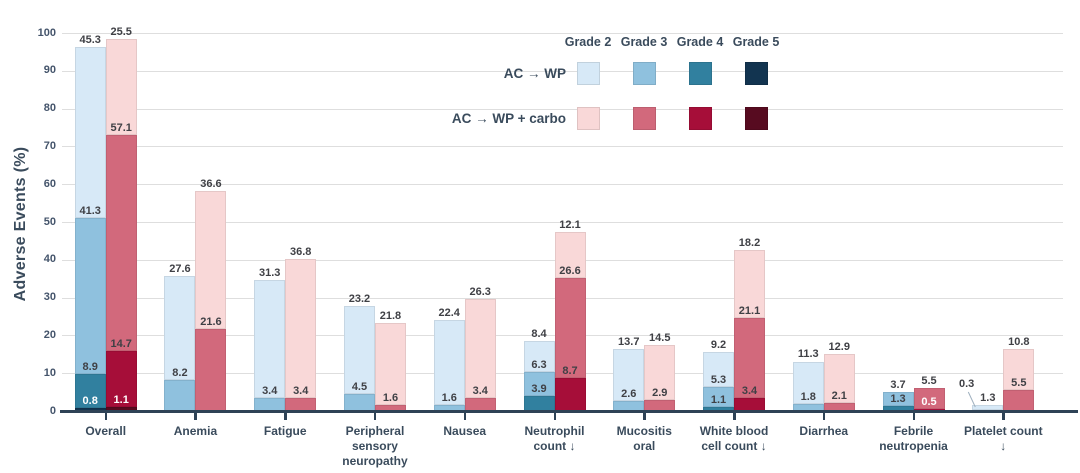  I want to click on value-label: 6.3, so click(539, 365).